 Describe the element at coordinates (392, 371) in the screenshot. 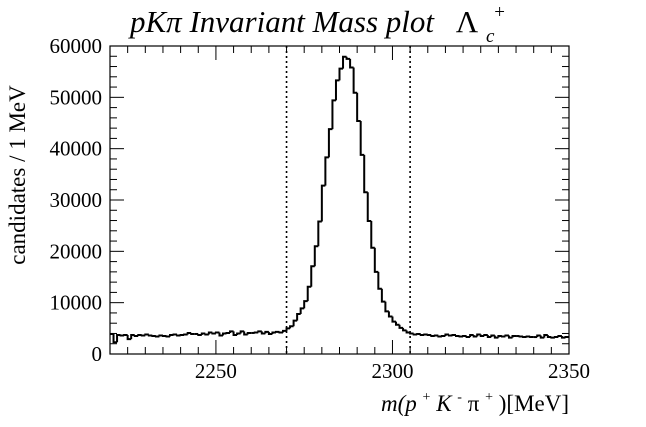

I see `x-tick-label: 2300` at that location.